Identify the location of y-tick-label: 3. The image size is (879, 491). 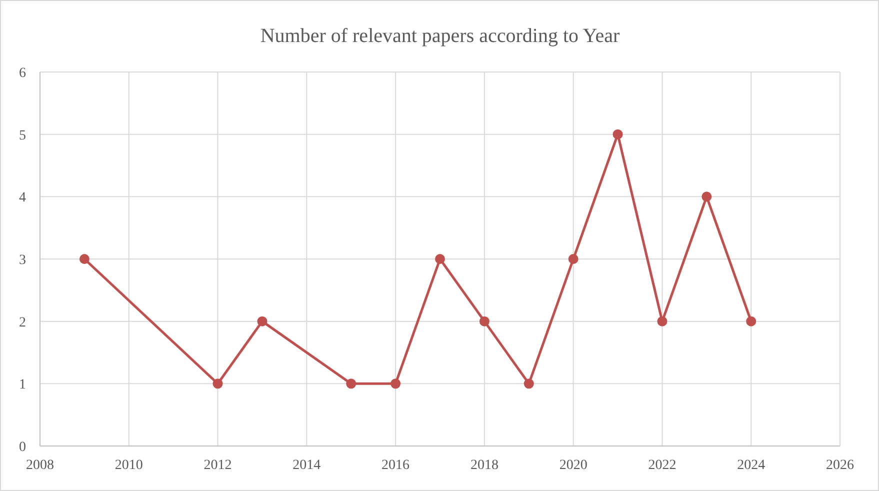
(22, 260).